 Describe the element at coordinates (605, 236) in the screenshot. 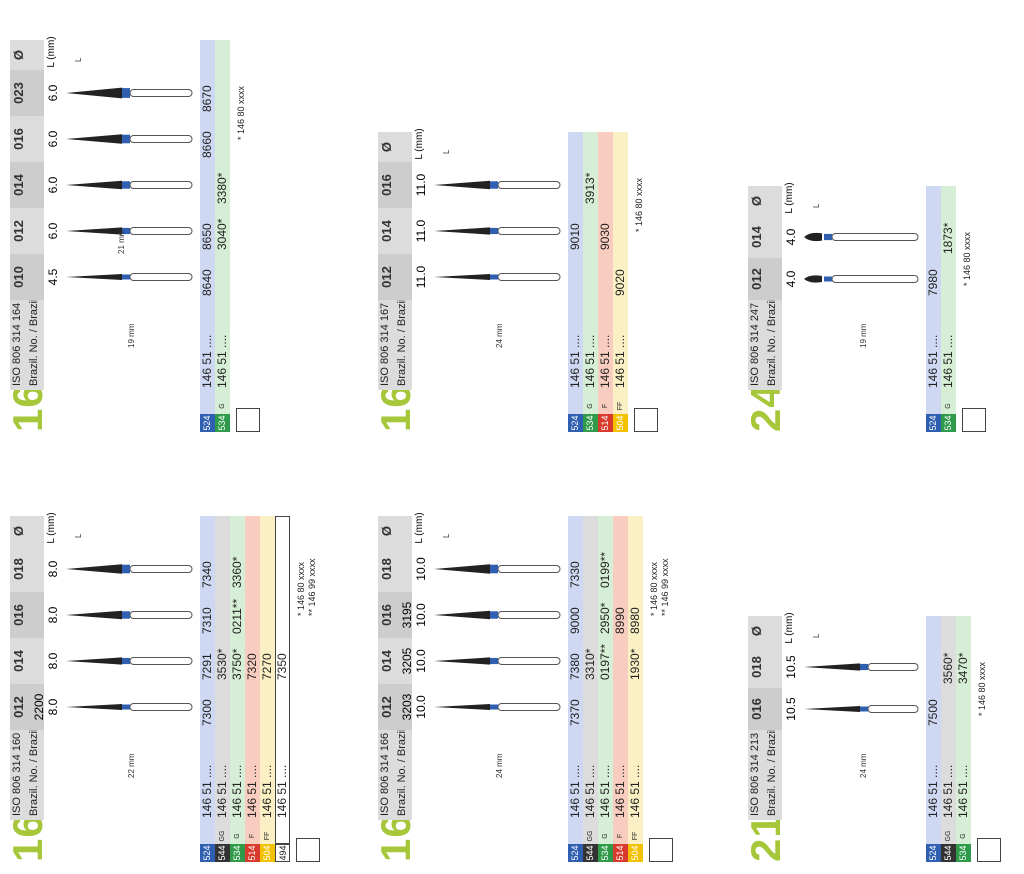

I see `article-code: 9030` at that location.